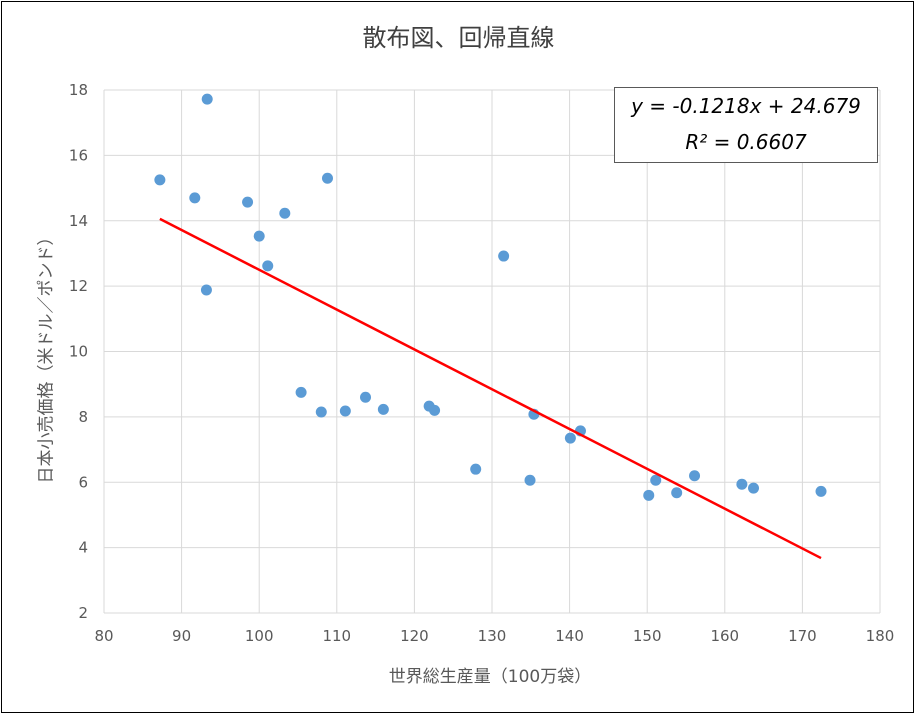 This screenshot has width=917, height=716. Describe the element at coordinates (78, 155) in the screenshot. I see `y-tick-label: 16` at that location.